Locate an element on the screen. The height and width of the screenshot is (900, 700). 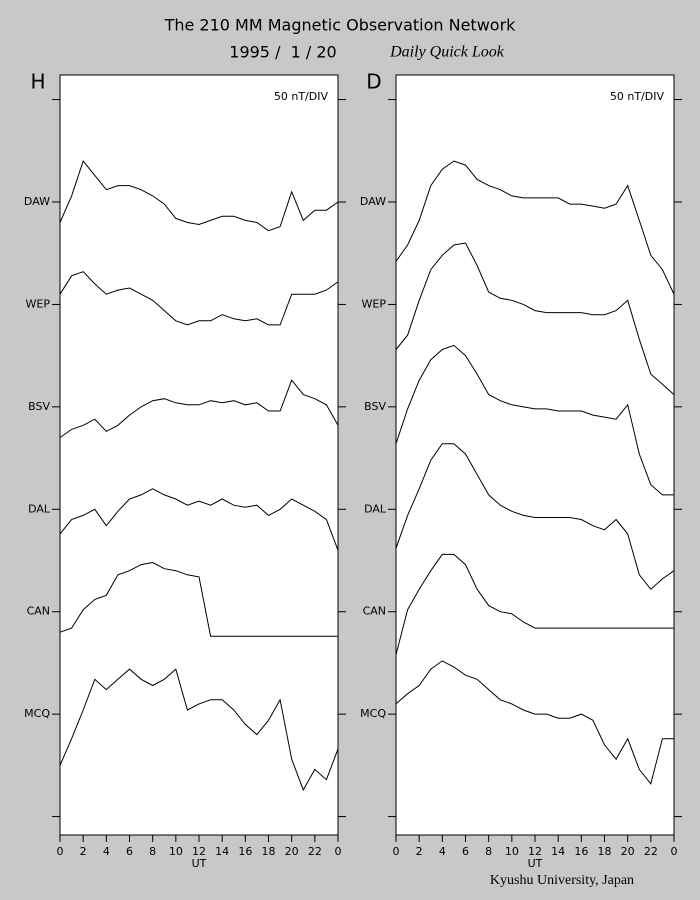
panel-title: D is located at coordinates (373, 82).